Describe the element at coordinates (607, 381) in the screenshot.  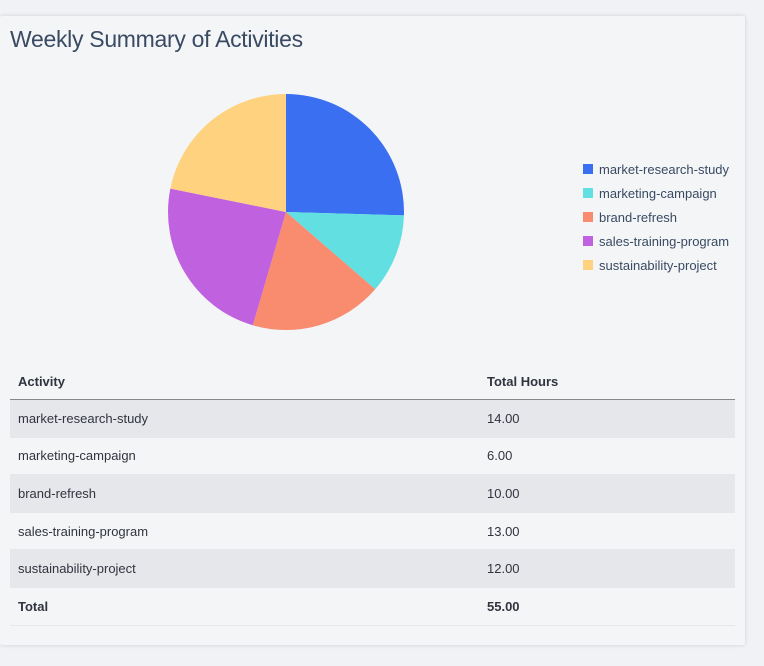
I see `header-total-hours: Total Hours` at that location.